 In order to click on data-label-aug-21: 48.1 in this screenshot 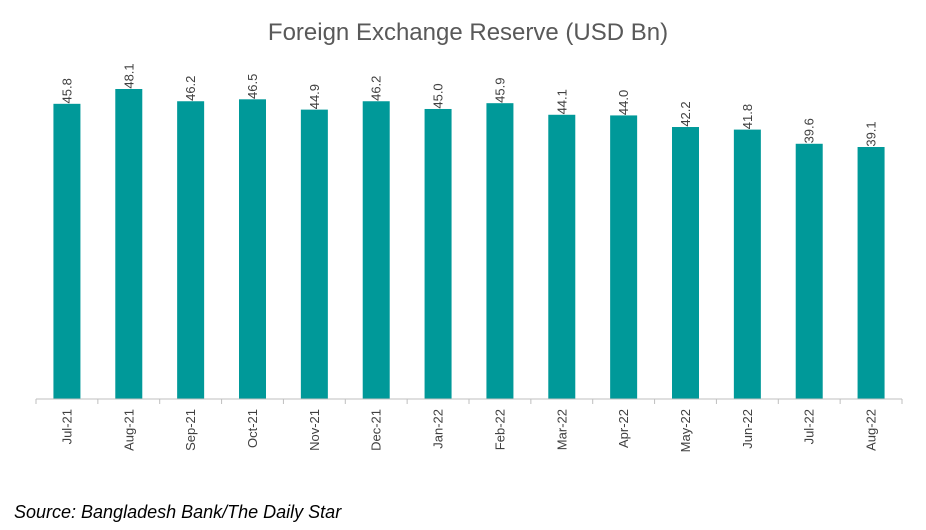, I will do `click(128, 75)`.